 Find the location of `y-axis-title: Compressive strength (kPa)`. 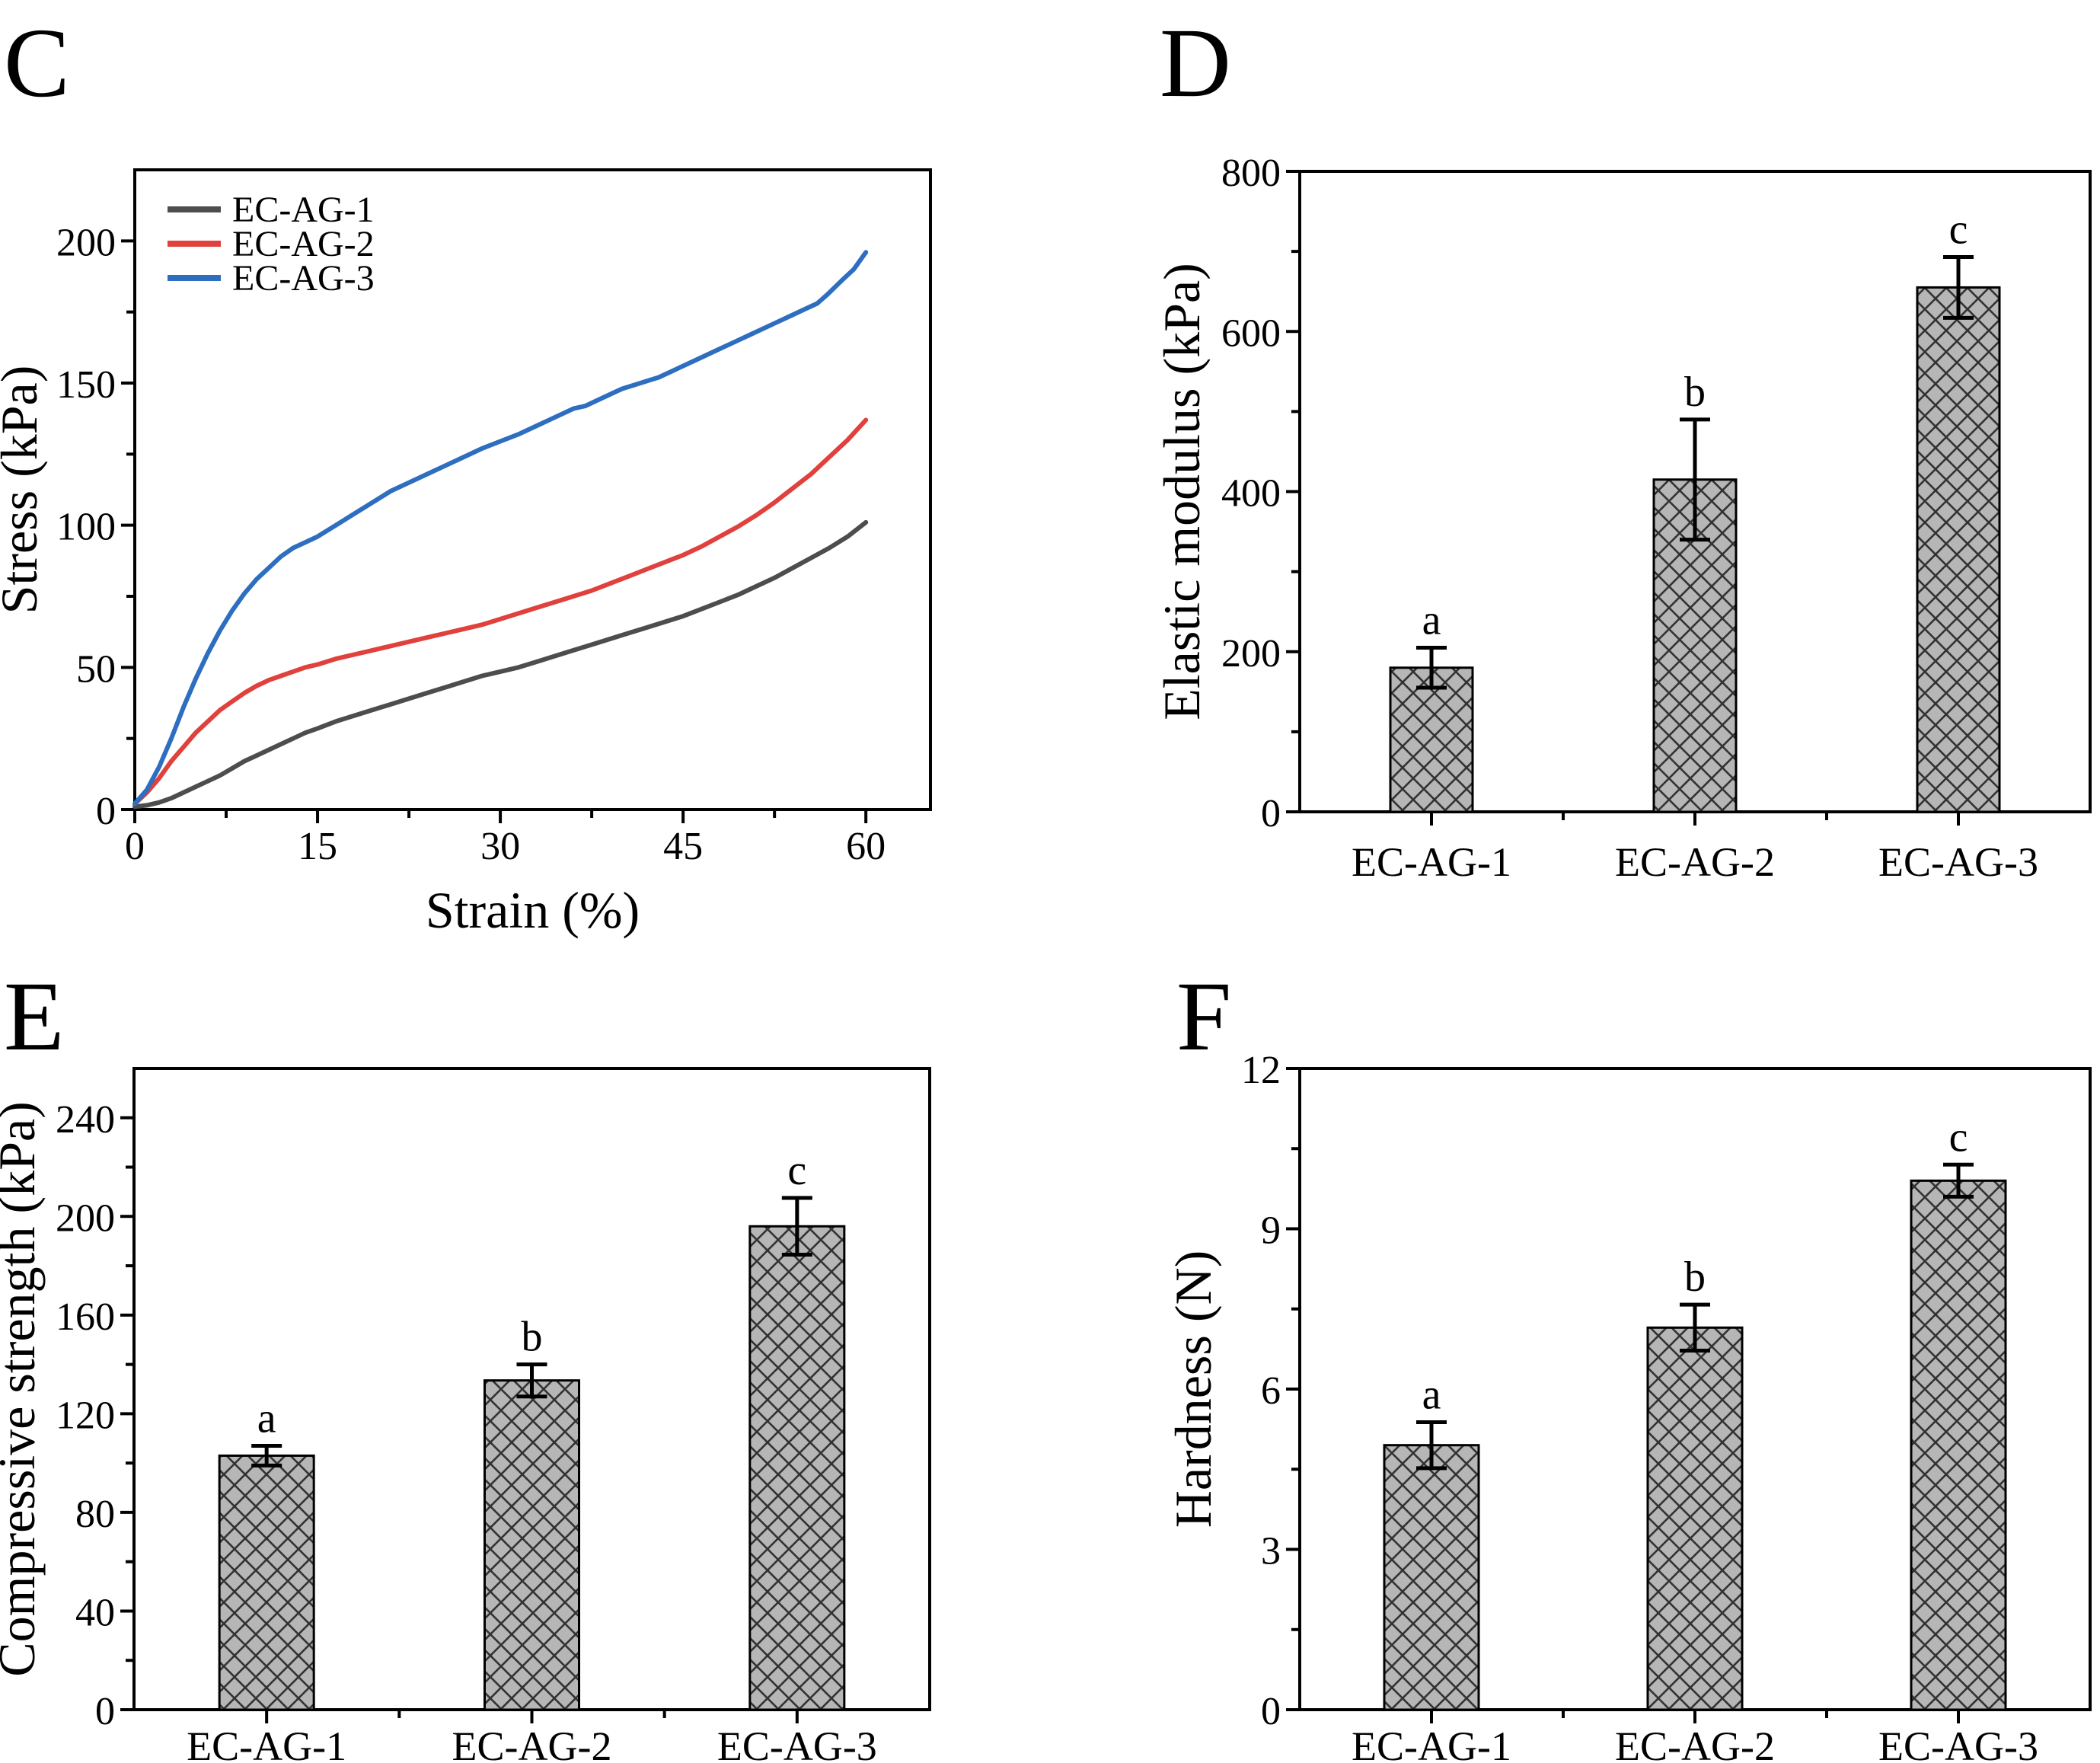

y-axis-title: Compressive strength (kPa) is located at coordinates (23, 1388).